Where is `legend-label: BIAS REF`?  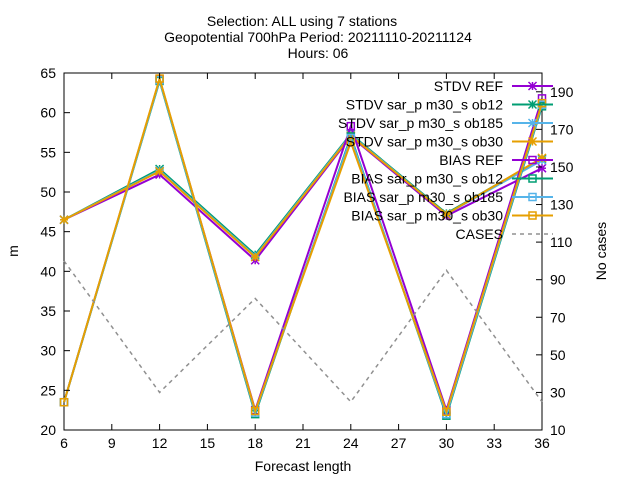 legend-label: BIAS REF is located at coordinates (471, 160).